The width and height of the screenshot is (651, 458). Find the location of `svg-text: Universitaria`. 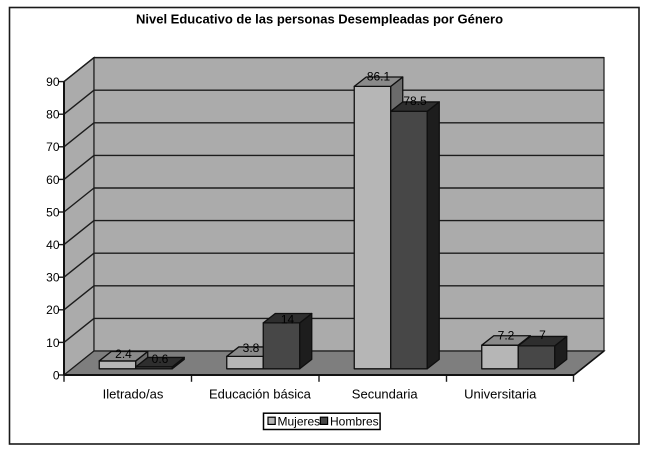

svg-text: Universitaria is located at coordinates (500, 394).